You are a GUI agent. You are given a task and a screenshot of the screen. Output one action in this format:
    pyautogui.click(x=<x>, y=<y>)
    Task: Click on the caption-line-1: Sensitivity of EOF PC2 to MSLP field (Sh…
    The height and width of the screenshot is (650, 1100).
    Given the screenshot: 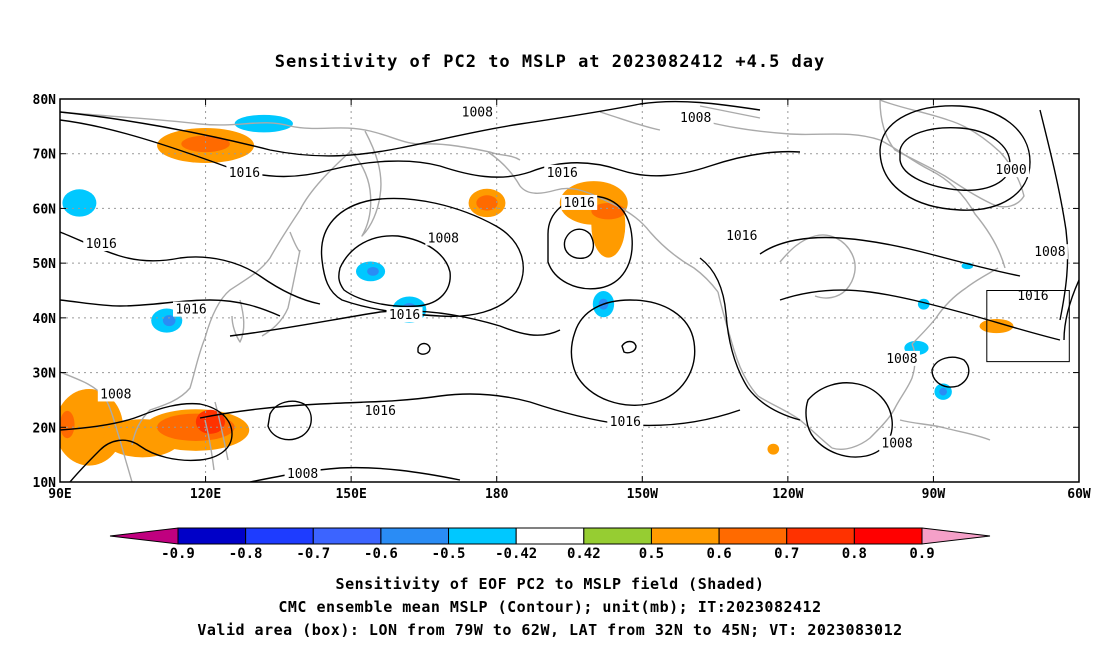 What is the action you would take?
    pyautogui.click(x=550, y=584)
    